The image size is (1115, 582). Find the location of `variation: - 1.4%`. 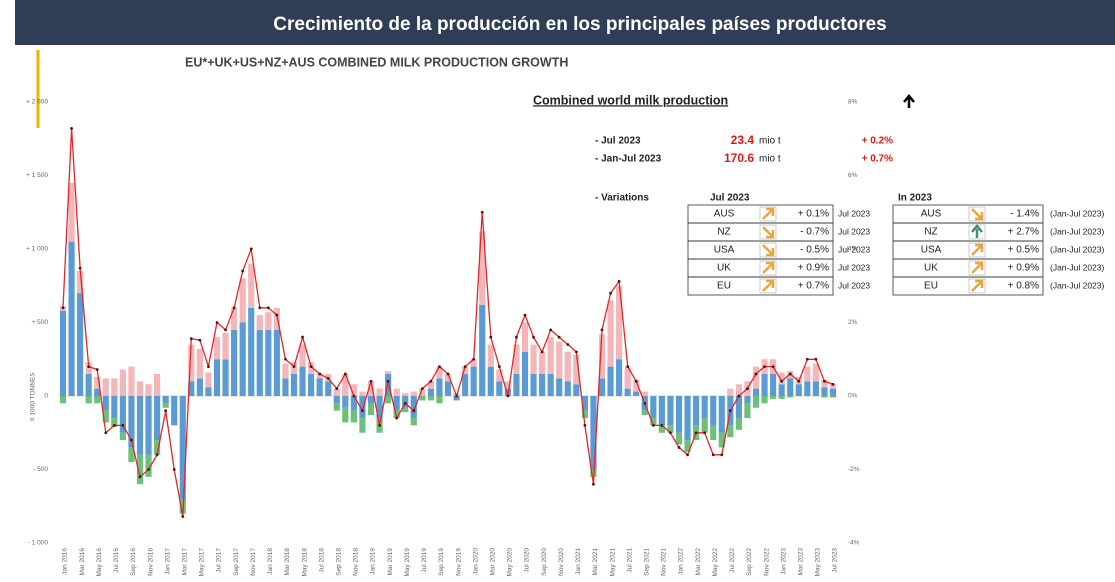

variation: - 1.4% is located at coordinates (1024, 214).